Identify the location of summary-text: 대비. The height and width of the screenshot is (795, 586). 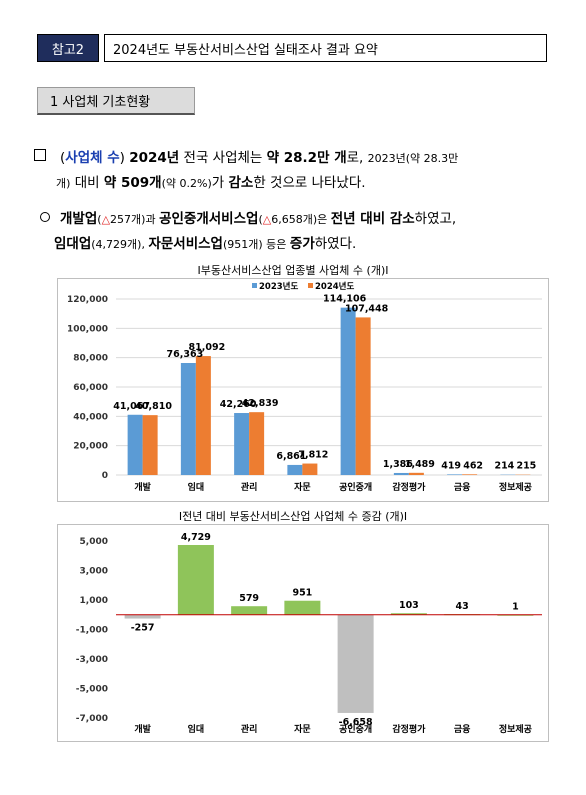
(87, 183).